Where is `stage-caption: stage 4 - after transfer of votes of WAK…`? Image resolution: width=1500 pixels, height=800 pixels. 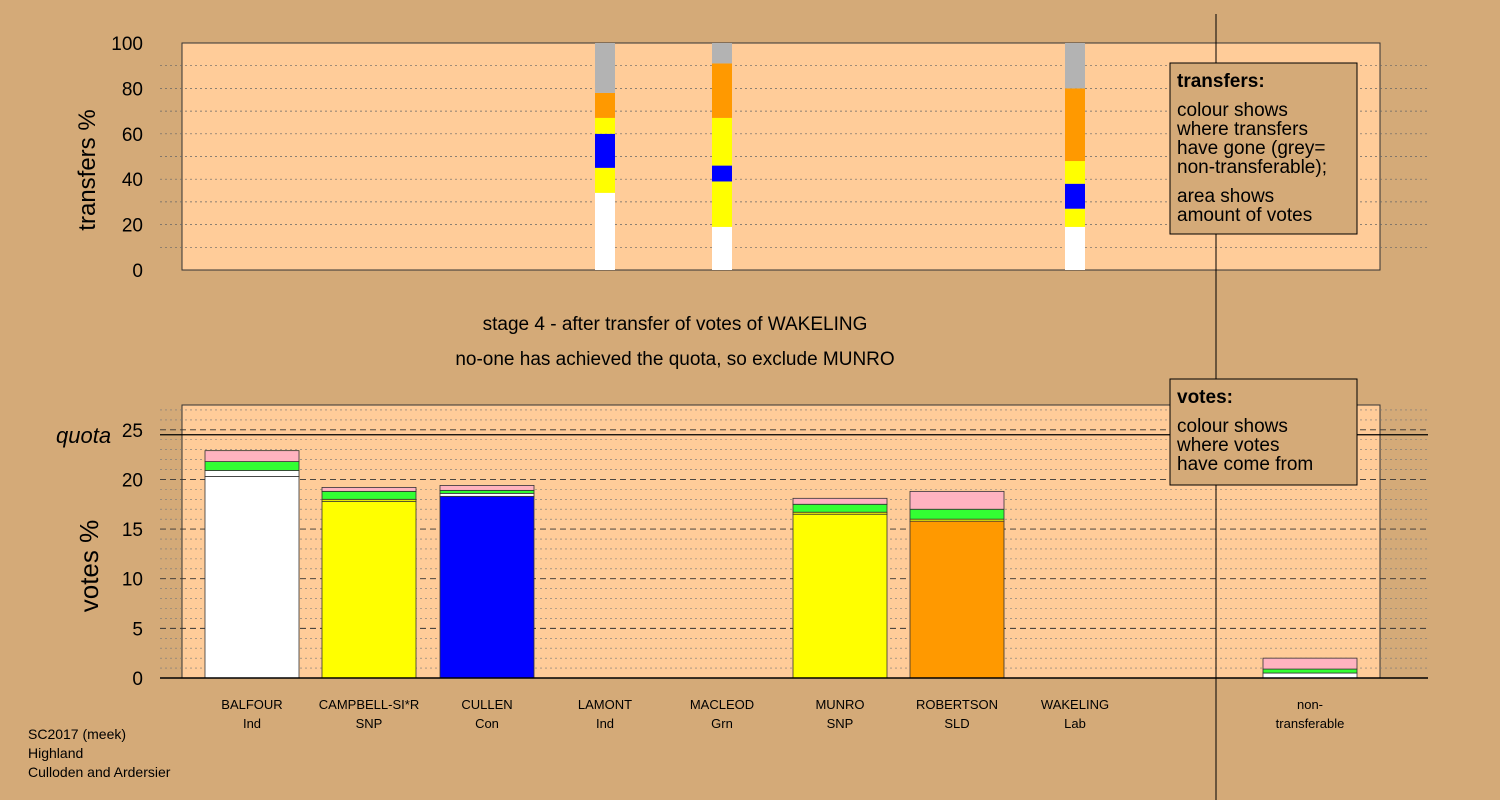
stage-caption: stage 4 - after transfer of votes of WAK… is located at coordinates (675, 324).